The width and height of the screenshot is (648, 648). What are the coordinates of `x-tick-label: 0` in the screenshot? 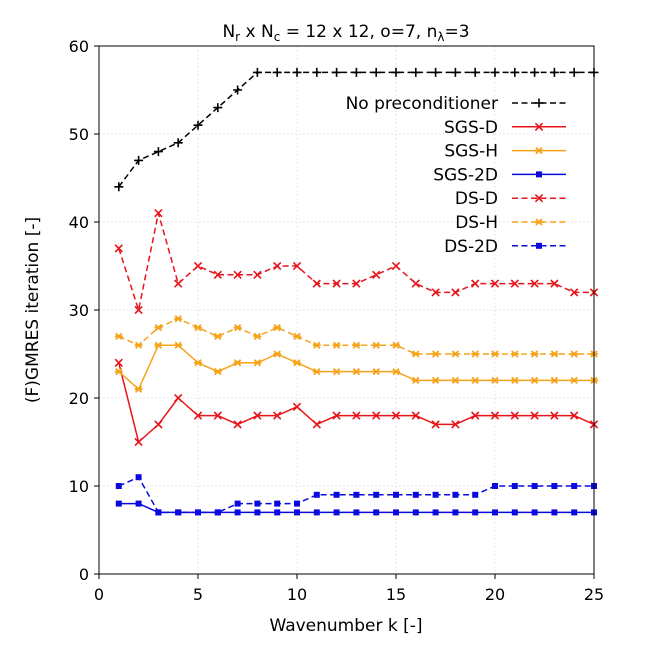 It's located at (99, 594).